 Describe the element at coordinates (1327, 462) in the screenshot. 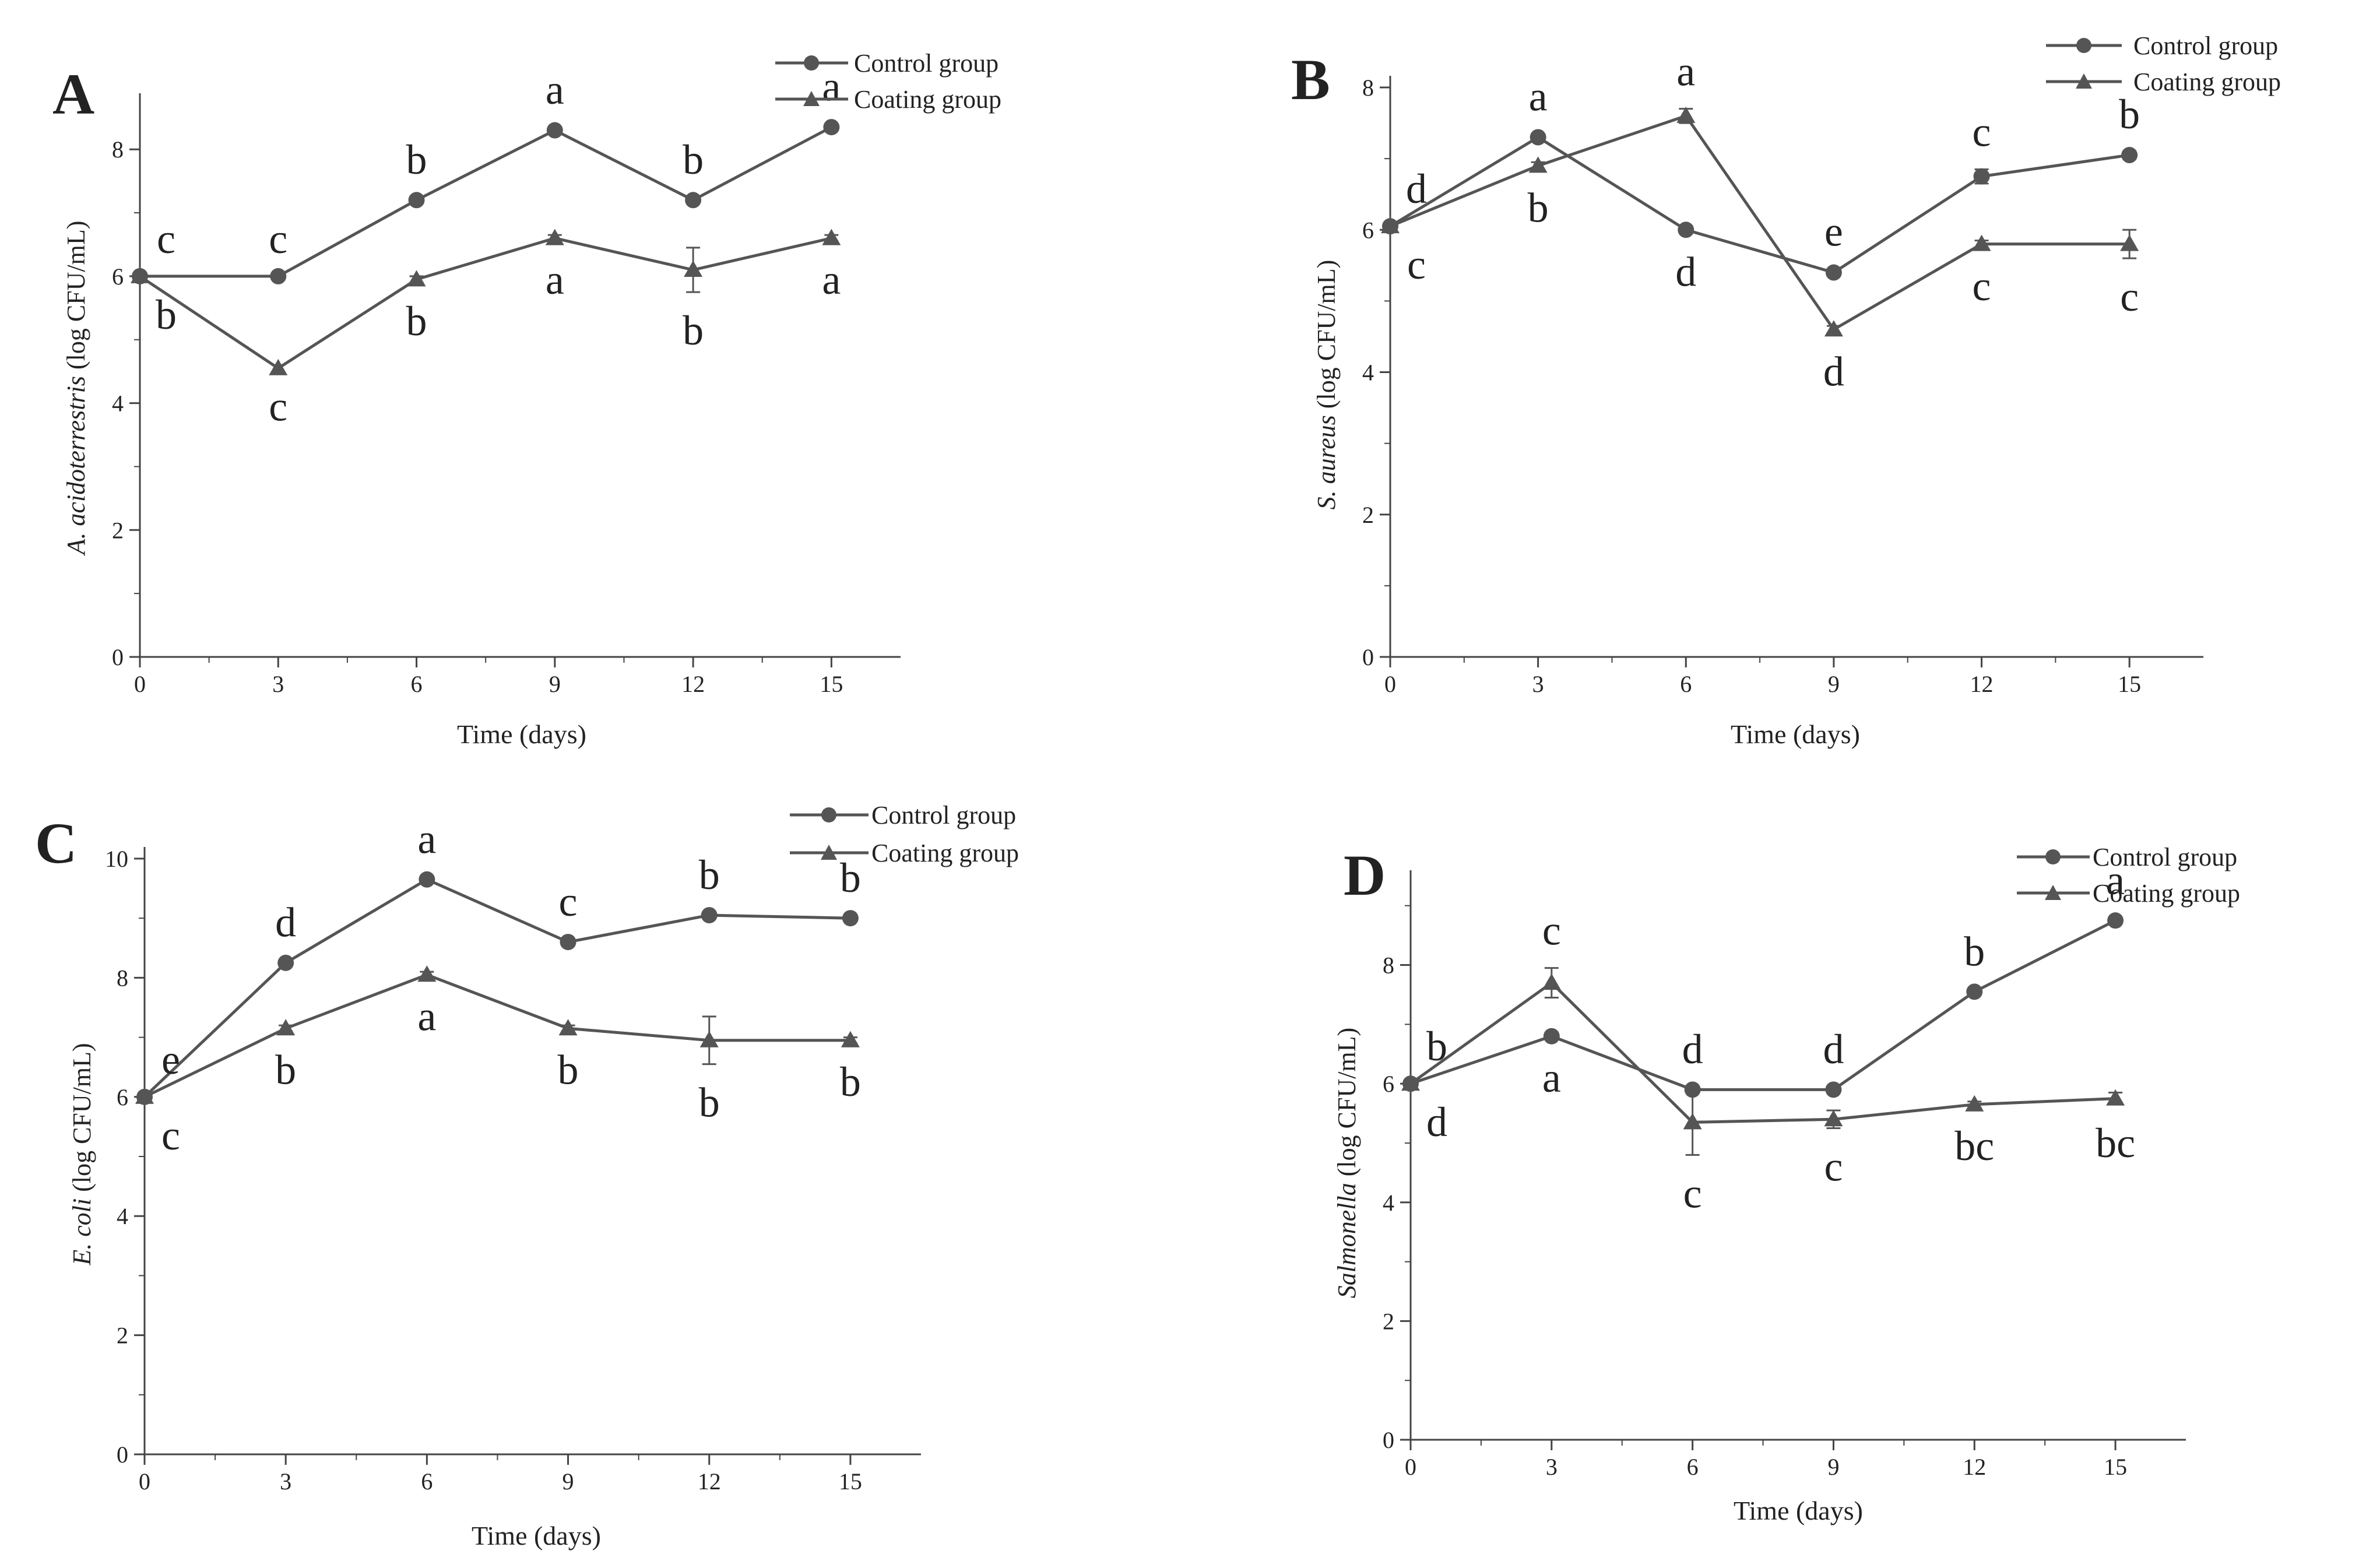

I see `y-axis-label-b-species: S. aureus` at that location.